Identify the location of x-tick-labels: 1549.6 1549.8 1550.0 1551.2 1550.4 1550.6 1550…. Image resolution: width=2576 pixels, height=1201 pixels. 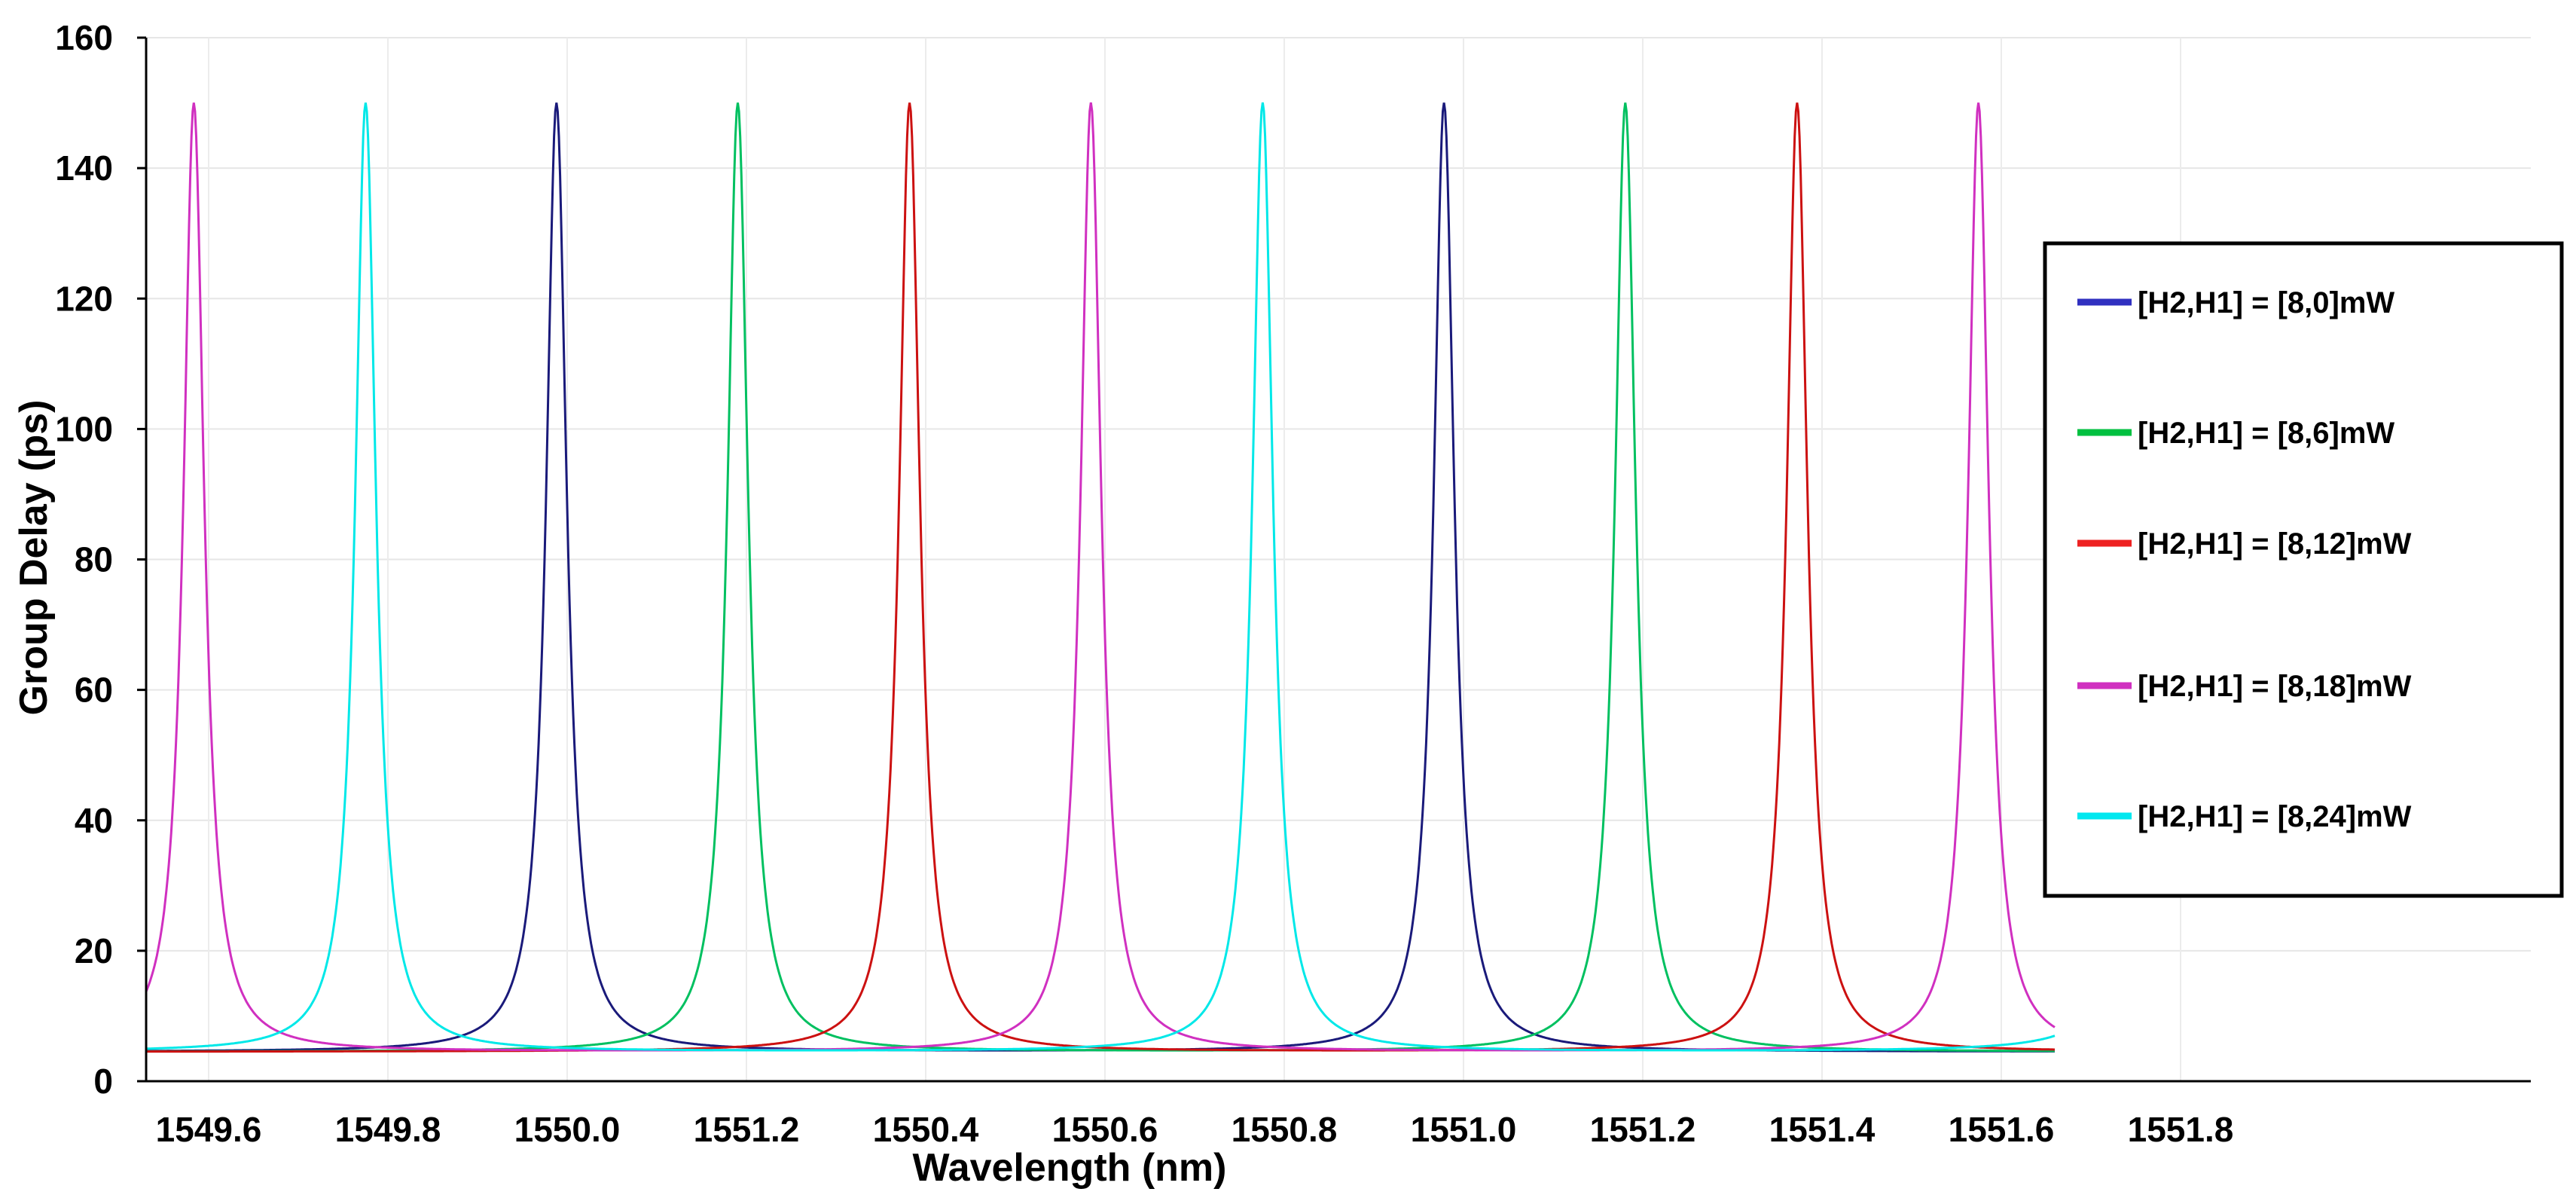
(1195, 1129).